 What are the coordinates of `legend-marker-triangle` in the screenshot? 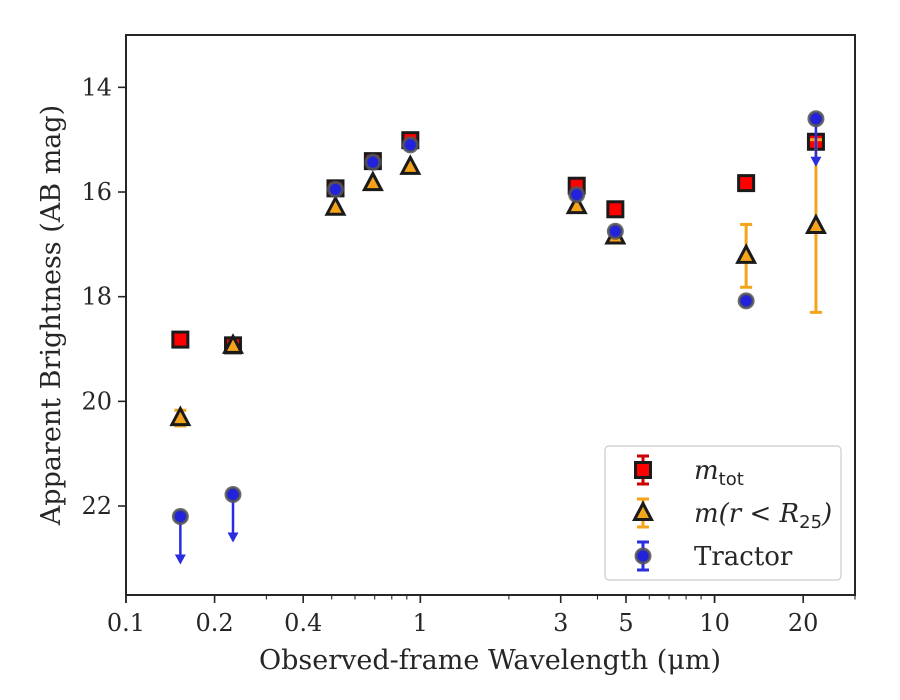 It's located at (643, 510).